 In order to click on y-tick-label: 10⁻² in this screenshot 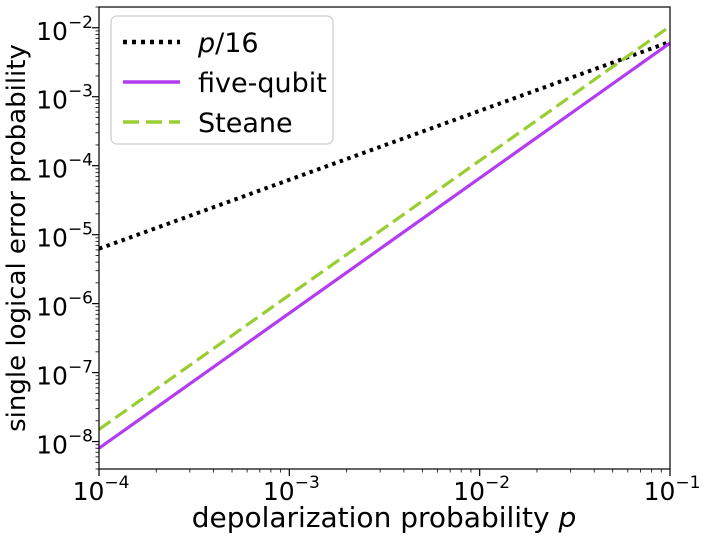, I will do `click(64, 29)`.